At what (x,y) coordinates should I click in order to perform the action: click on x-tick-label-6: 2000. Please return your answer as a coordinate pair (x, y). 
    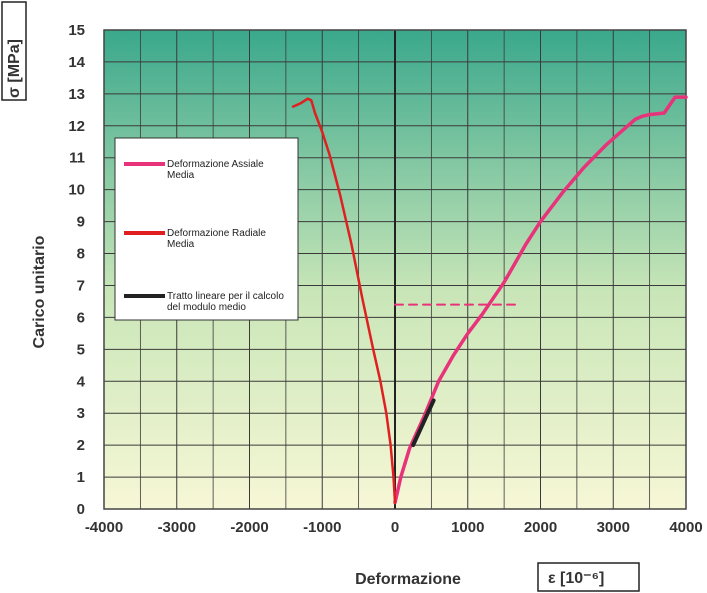
    Looking at the image, I should click on (540, 527).